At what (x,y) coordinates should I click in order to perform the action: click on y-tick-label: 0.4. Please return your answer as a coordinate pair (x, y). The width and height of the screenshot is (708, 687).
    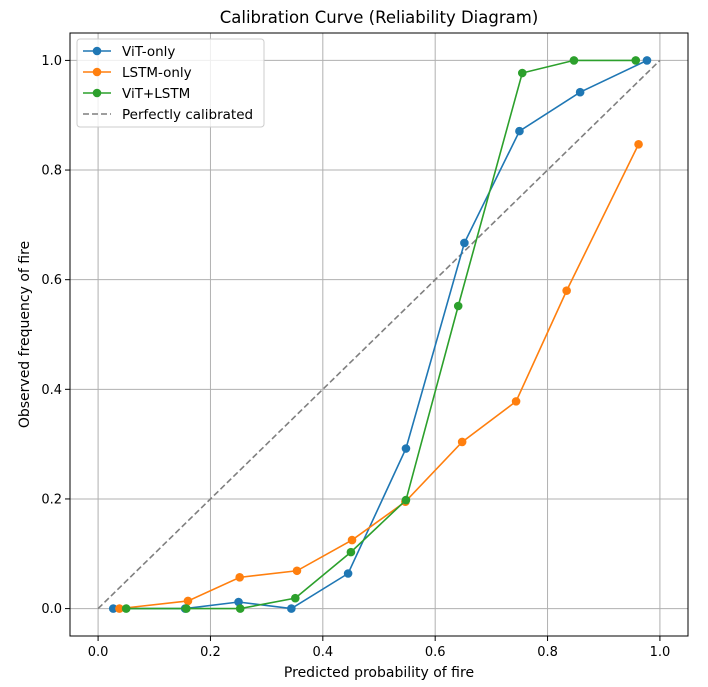
    Looking at the image, I should click on (51, 390).